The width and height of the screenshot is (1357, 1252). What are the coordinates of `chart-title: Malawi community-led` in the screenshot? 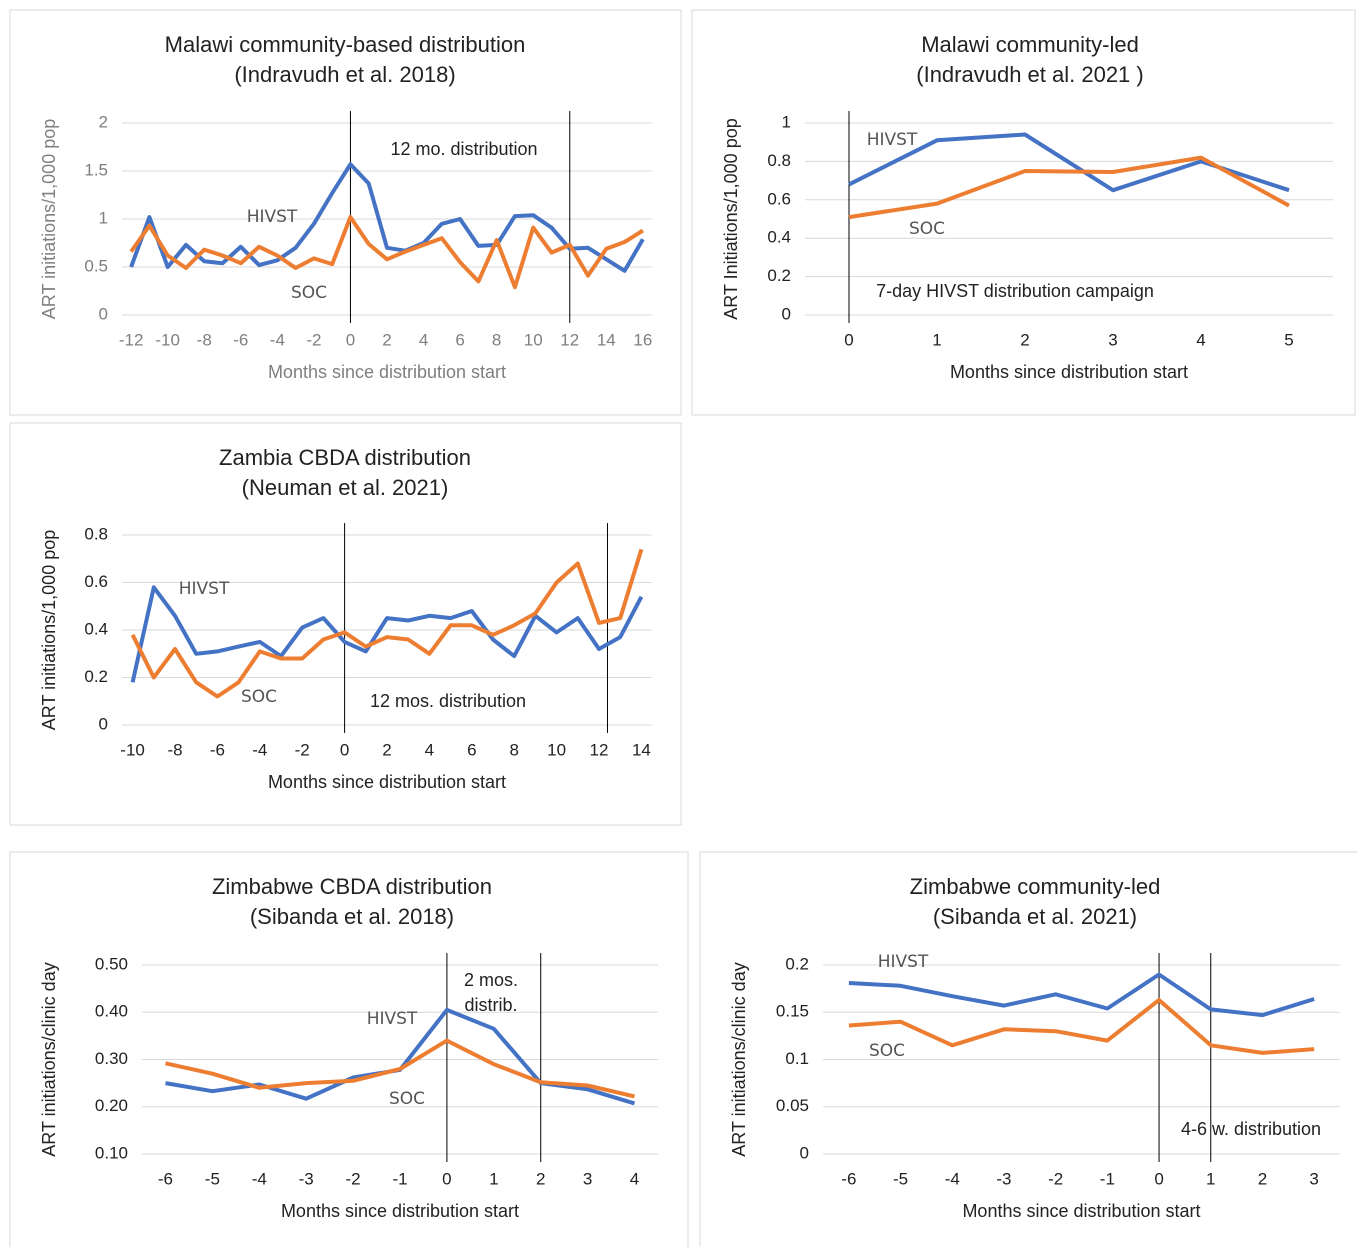 It's located at (1030, 44).